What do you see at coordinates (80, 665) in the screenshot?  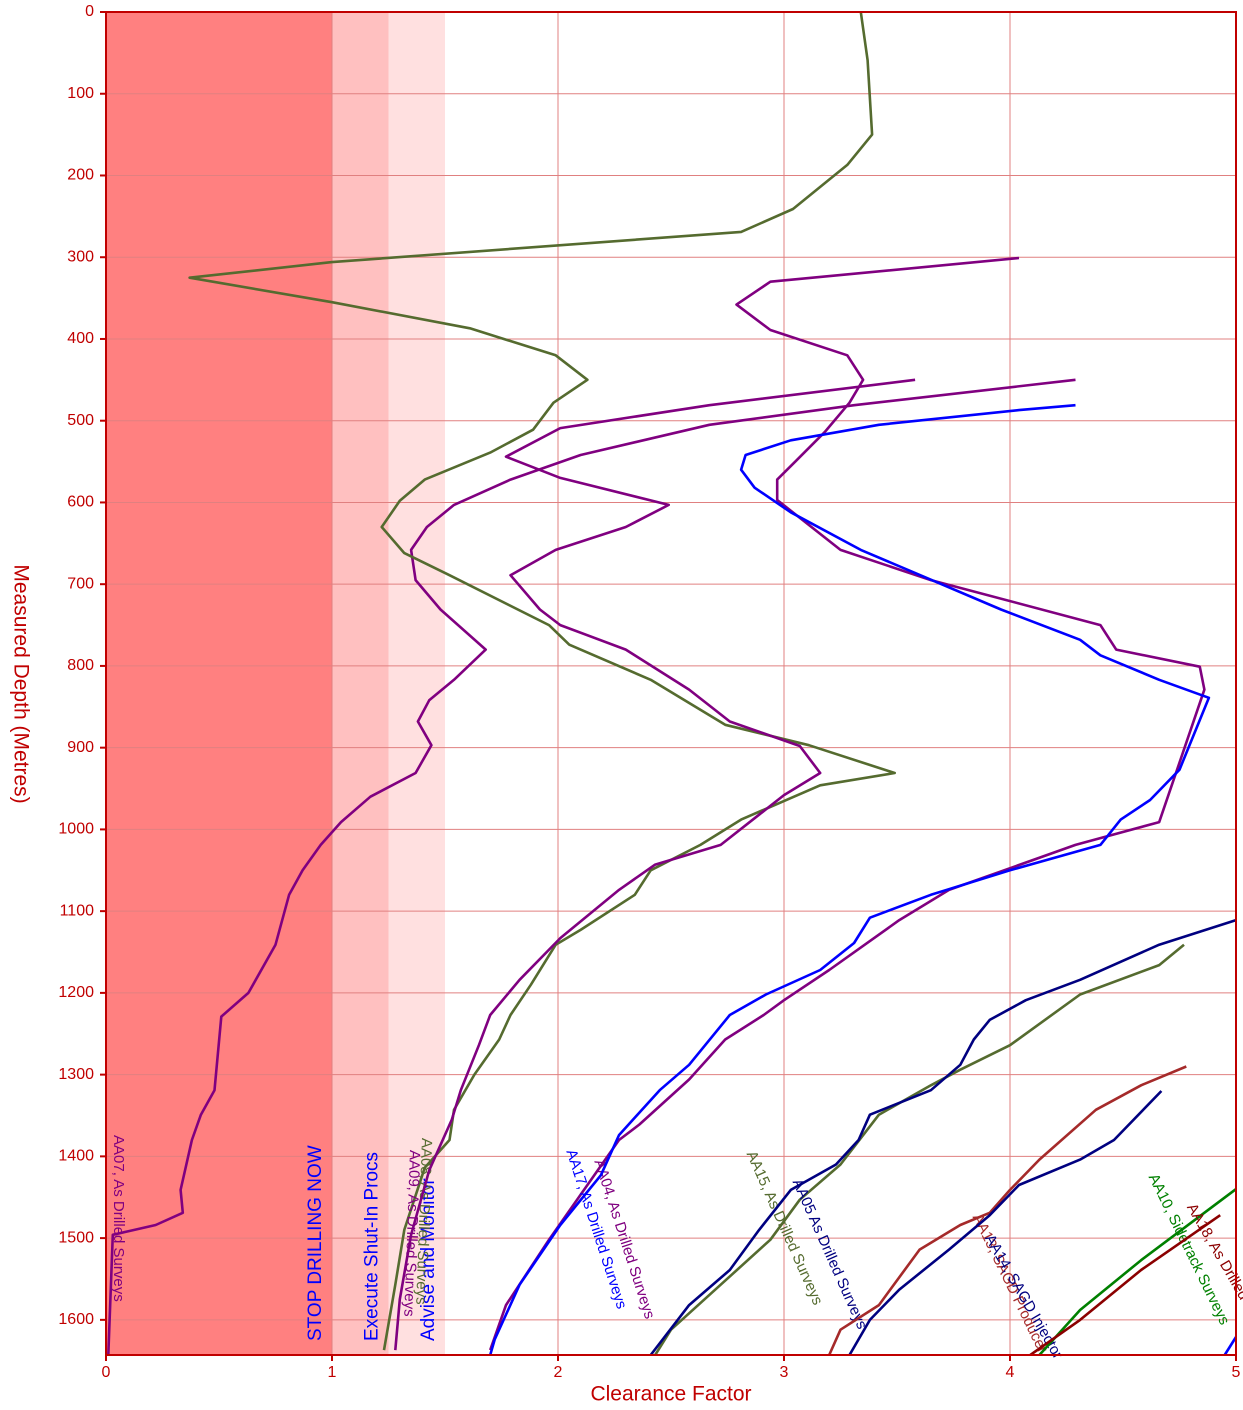 I see `y-tick-label: 800` at bounding box center [80, 665].